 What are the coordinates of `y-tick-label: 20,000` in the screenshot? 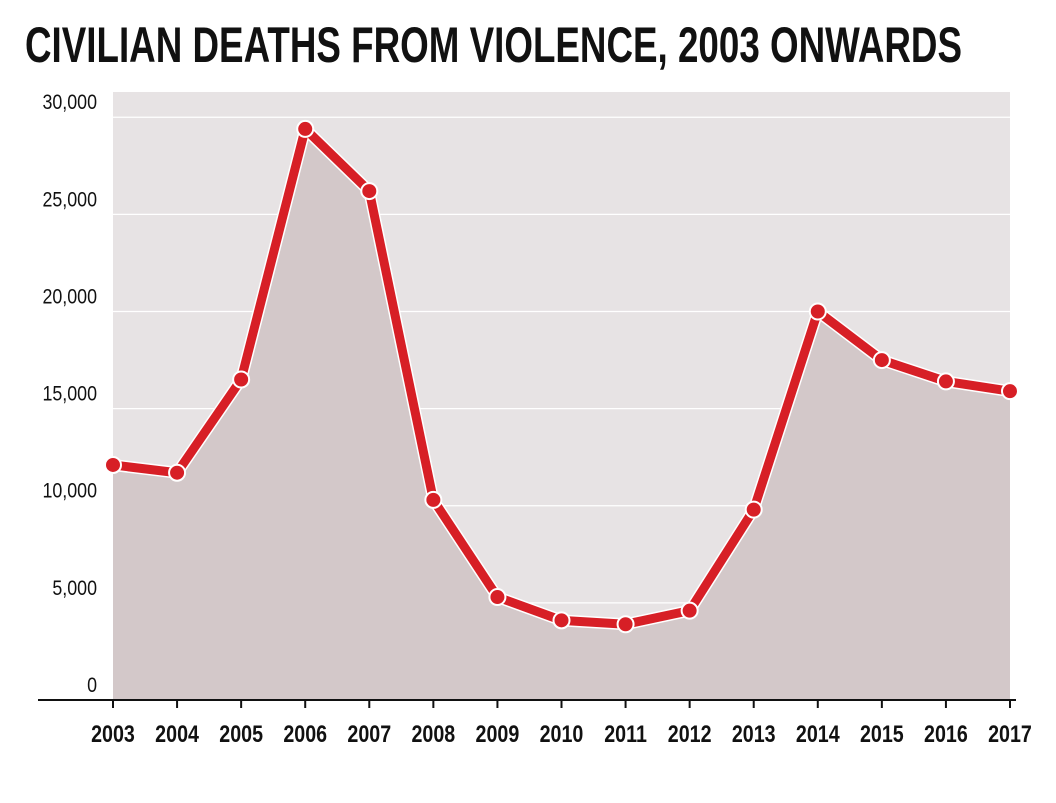 It's located at (69, 297).